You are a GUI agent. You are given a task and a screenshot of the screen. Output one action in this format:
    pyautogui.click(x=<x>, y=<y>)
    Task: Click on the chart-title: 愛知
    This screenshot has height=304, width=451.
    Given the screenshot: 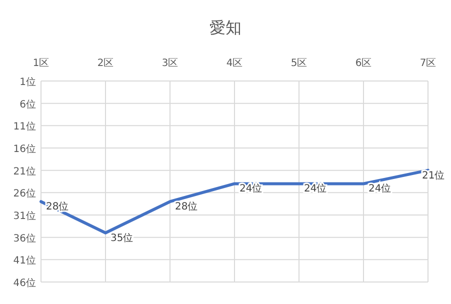 What is the action you would take?
    pyautogui.click(x=226, y=27)
    